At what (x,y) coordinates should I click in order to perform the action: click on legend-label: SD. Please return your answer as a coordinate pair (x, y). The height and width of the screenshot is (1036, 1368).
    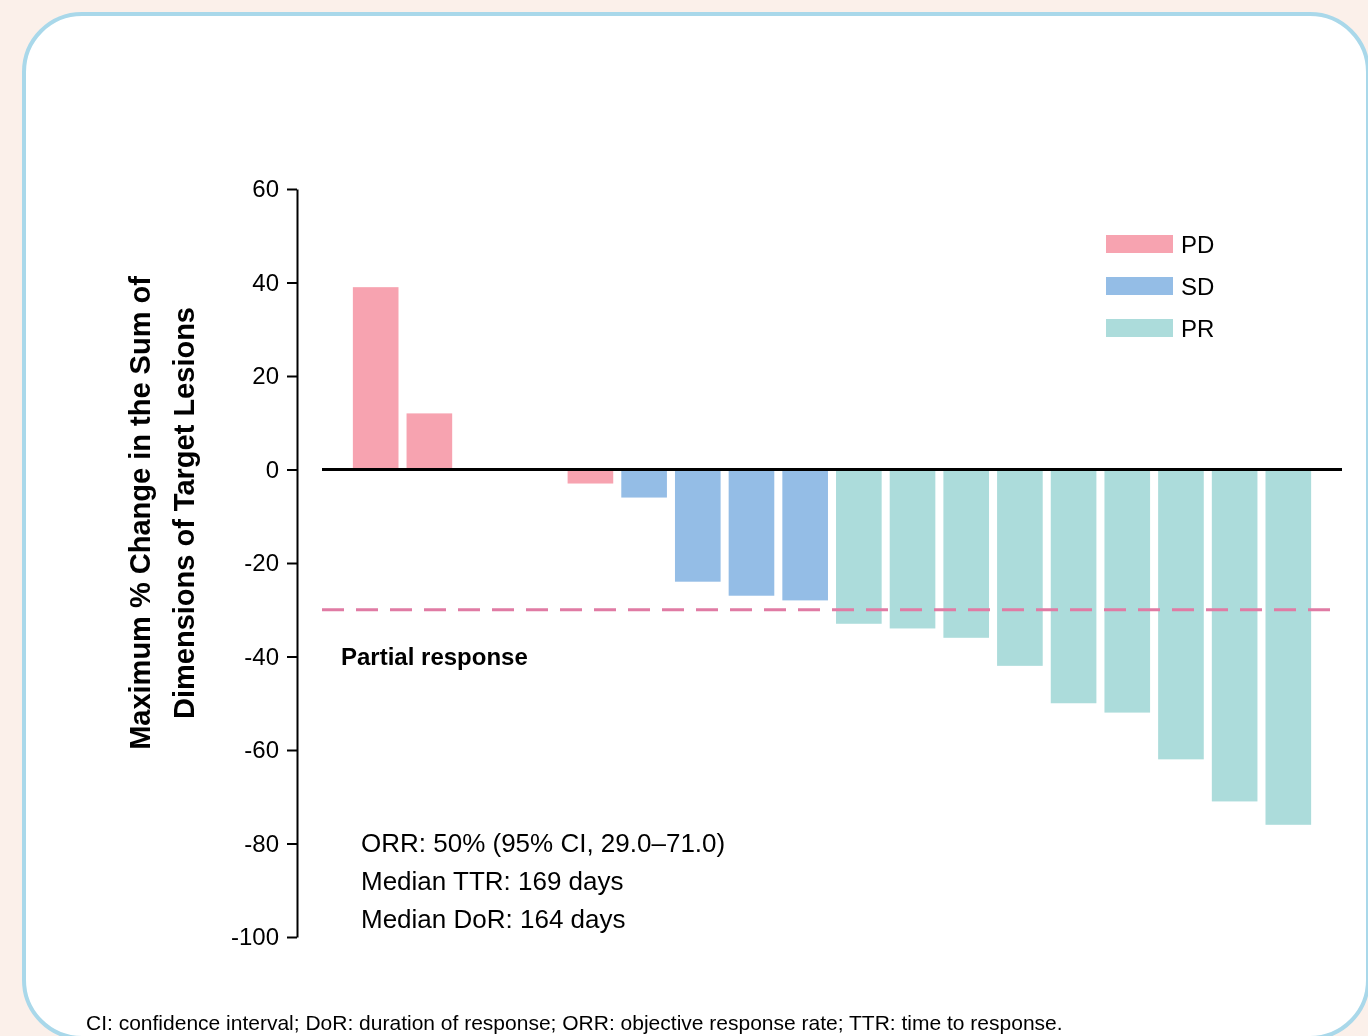
    Looking at the image, I should click on (1198, 286).